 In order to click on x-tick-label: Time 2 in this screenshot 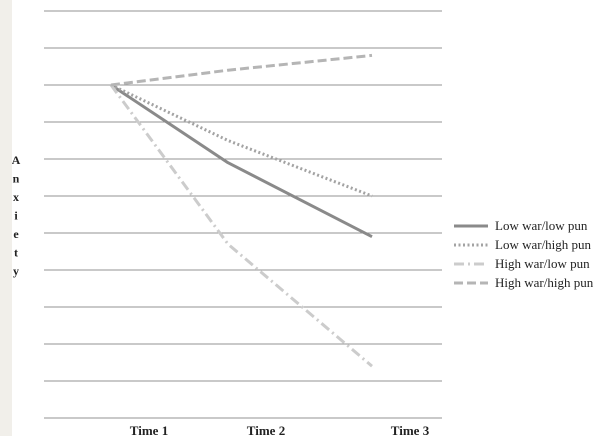, I will do `click(266, 429)`.